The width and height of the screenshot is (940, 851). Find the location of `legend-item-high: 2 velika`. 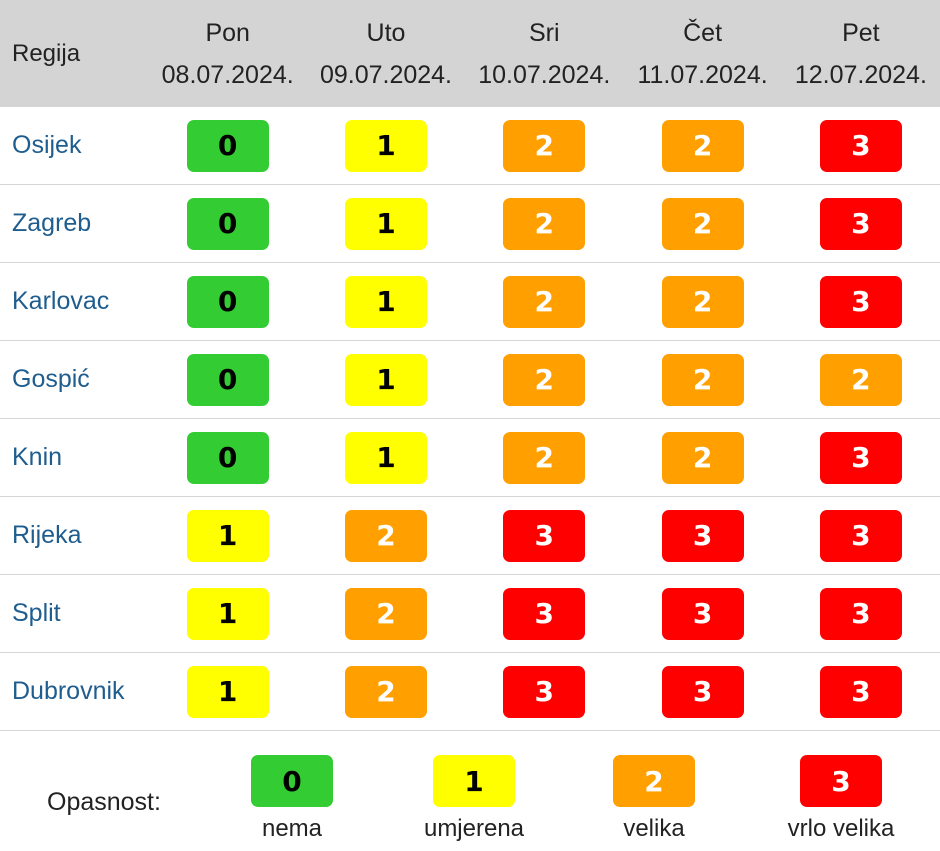

legend-item-high: 2 velika is located at coordinates (654, 799).